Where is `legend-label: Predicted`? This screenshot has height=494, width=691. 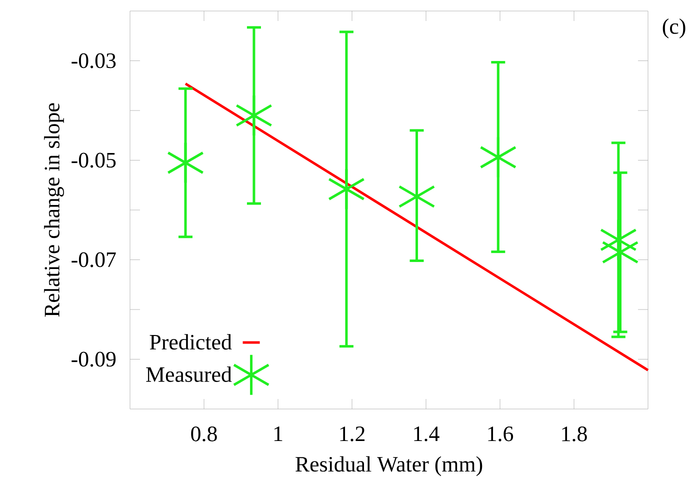 legend-label: Predicted is located at coordinates (191, 342).